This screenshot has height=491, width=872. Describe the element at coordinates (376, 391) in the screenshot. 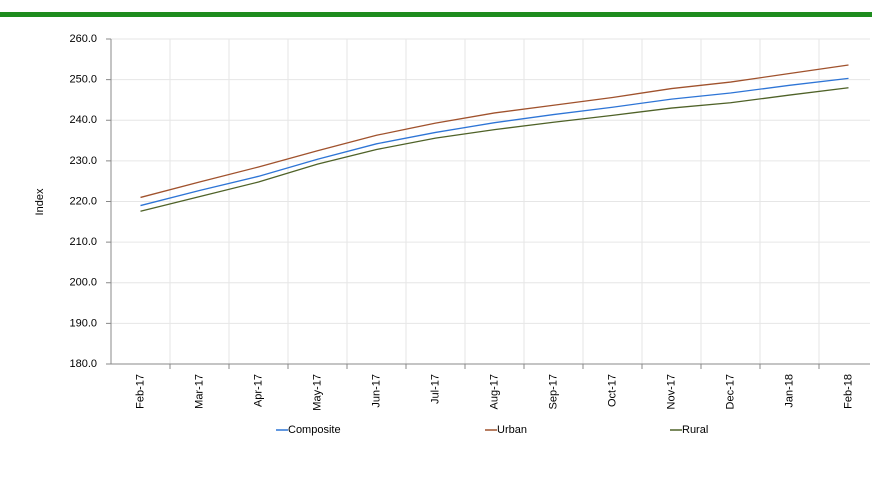

I see `x-tick-label: Jun-17` at that location.